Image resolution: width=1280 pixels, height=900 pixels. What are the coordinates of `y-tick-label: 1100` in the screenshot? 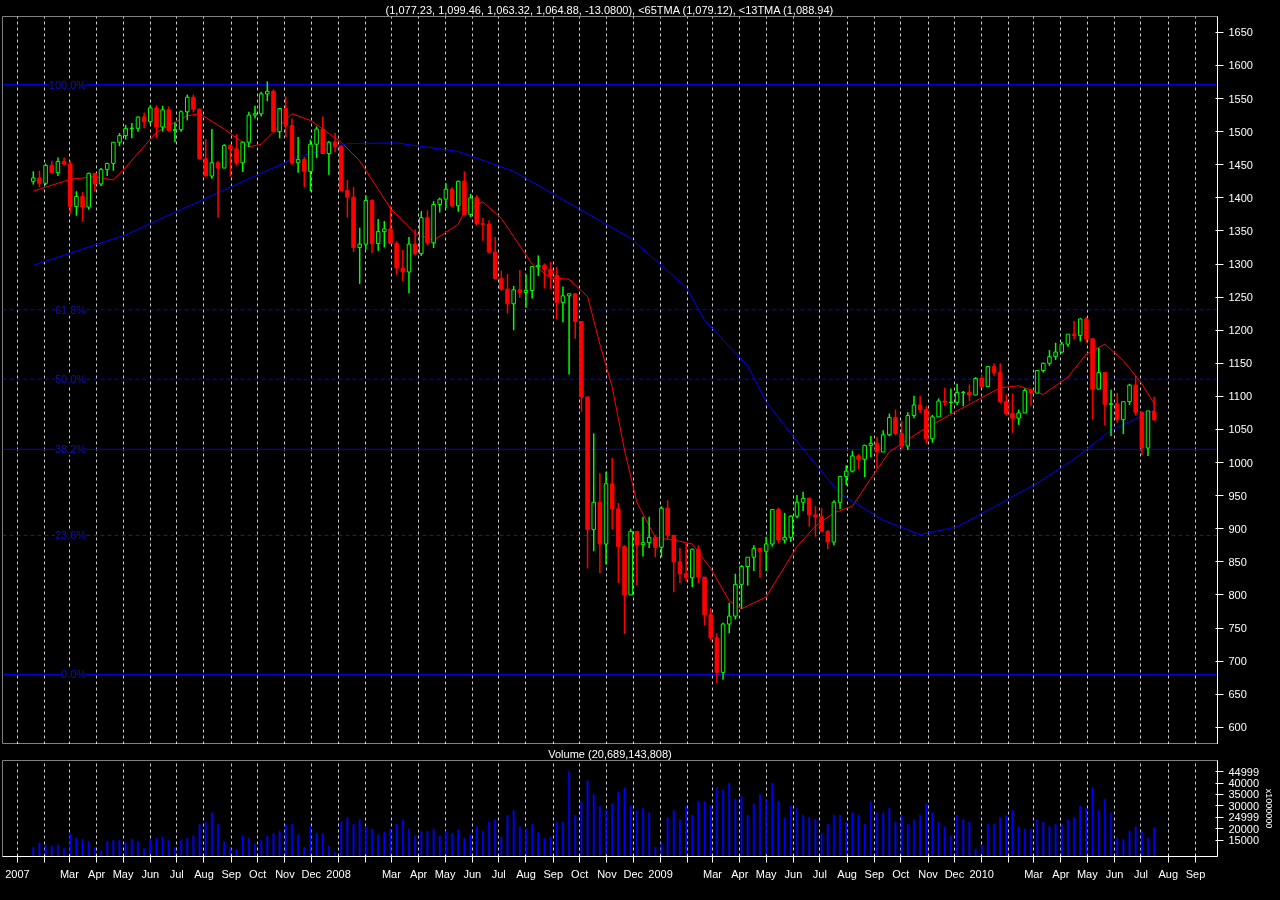 It's located at (1240, 396).